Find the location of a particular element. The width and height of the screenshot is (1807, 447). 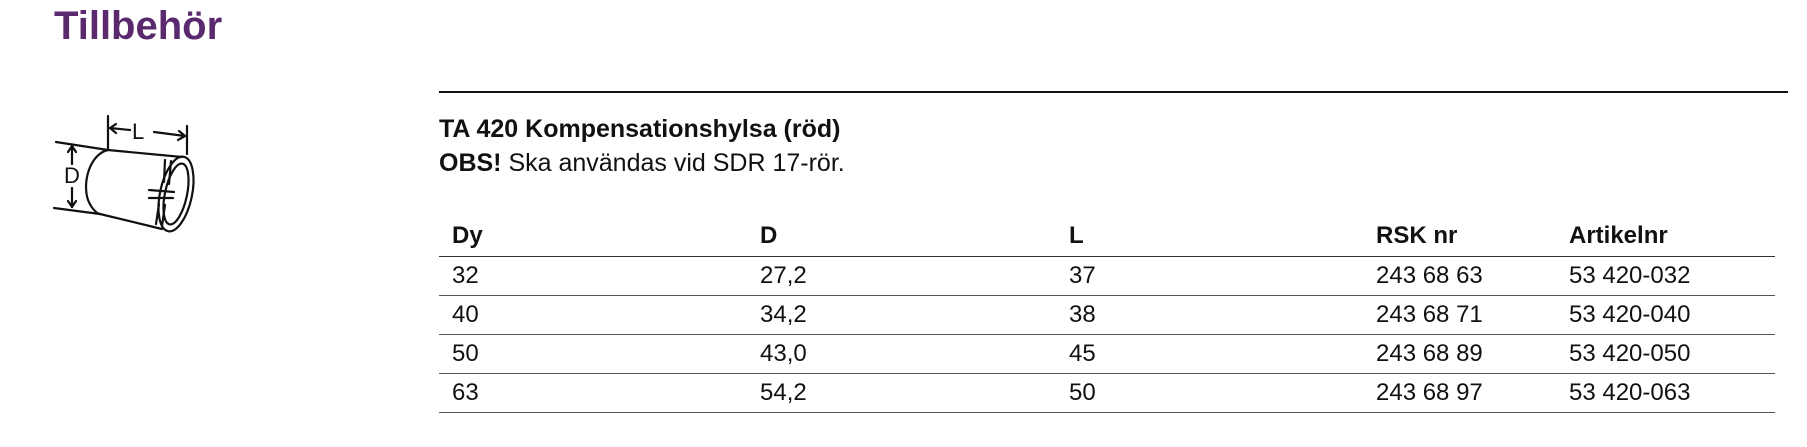

cell-d: 27,2 is located at coordinates (901, 276).